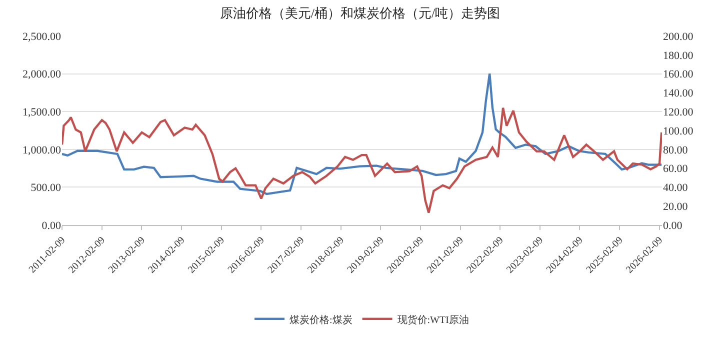 The image size is (720, 345). Describe the element at coordinates (46, 188) in the screenshot. I see `y-tick-label: 500.00` at that location.